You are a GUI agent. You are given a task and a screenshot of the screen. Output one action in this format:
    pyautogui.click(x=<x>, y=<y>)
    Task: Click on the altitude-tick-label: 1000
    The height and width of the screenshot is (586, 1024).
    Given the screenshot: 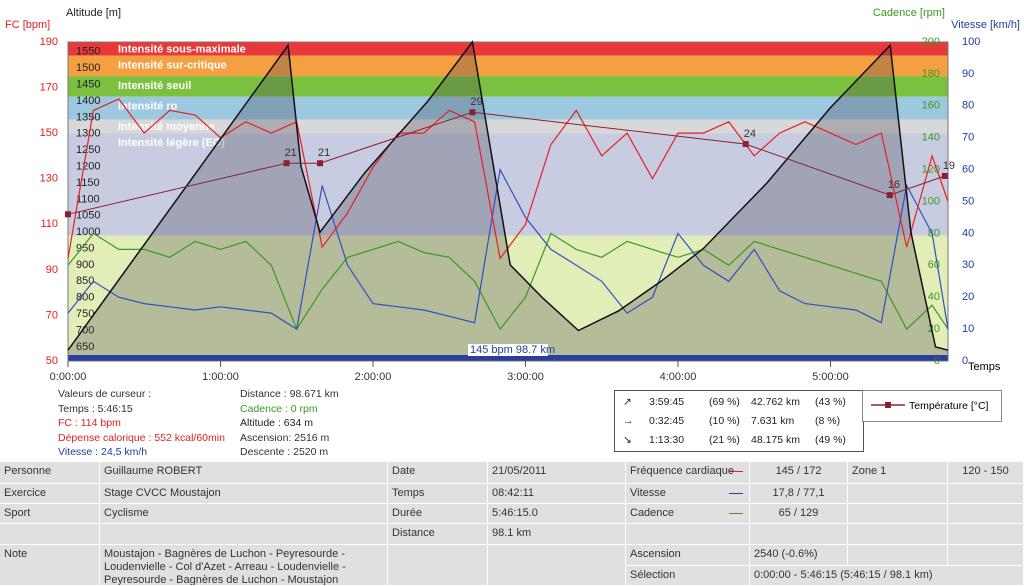 What is the action you would take?
    pyautogui.click(x=88, y=232)
    